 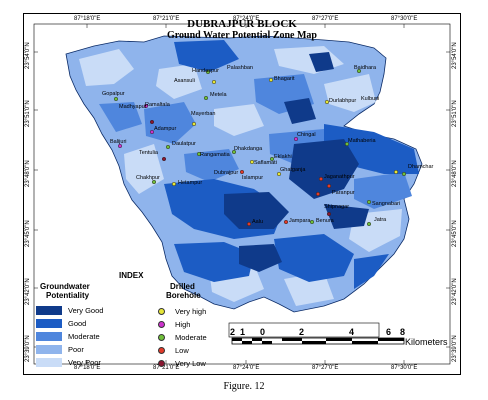 What do you see at coordinates (215, 155) in the screenshot?
I see `place-label: Rangamatia` at bounding box center [215, 155].